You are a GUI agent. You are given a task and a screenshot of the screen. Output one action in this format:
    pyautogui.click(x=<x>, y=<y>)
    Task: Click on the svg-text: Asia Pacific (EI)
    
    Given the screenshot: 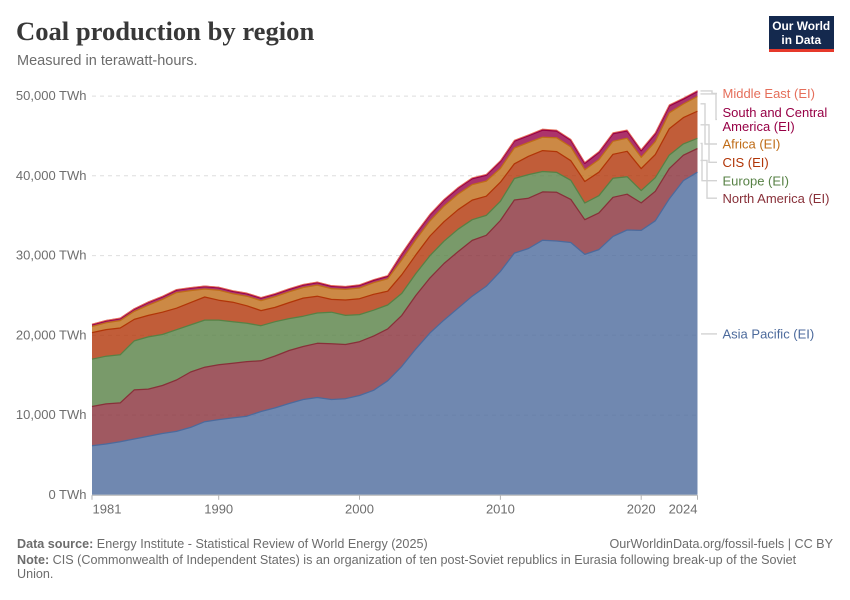 What is the action you would take?
    pyautogui.click(x=769, y=334)
    